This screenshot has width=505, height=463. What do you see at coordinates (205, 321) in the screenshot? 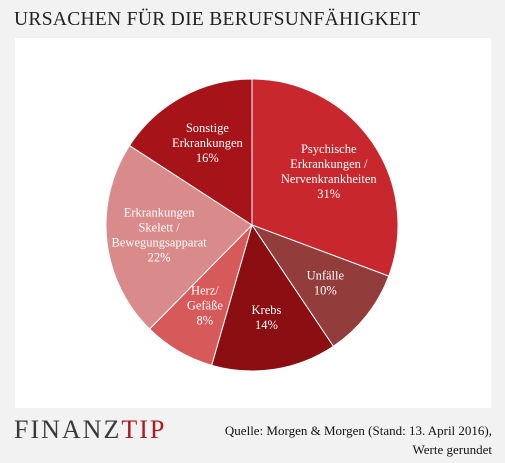
I see `slice-value-label: 8%` at bounding box center [205, 321].